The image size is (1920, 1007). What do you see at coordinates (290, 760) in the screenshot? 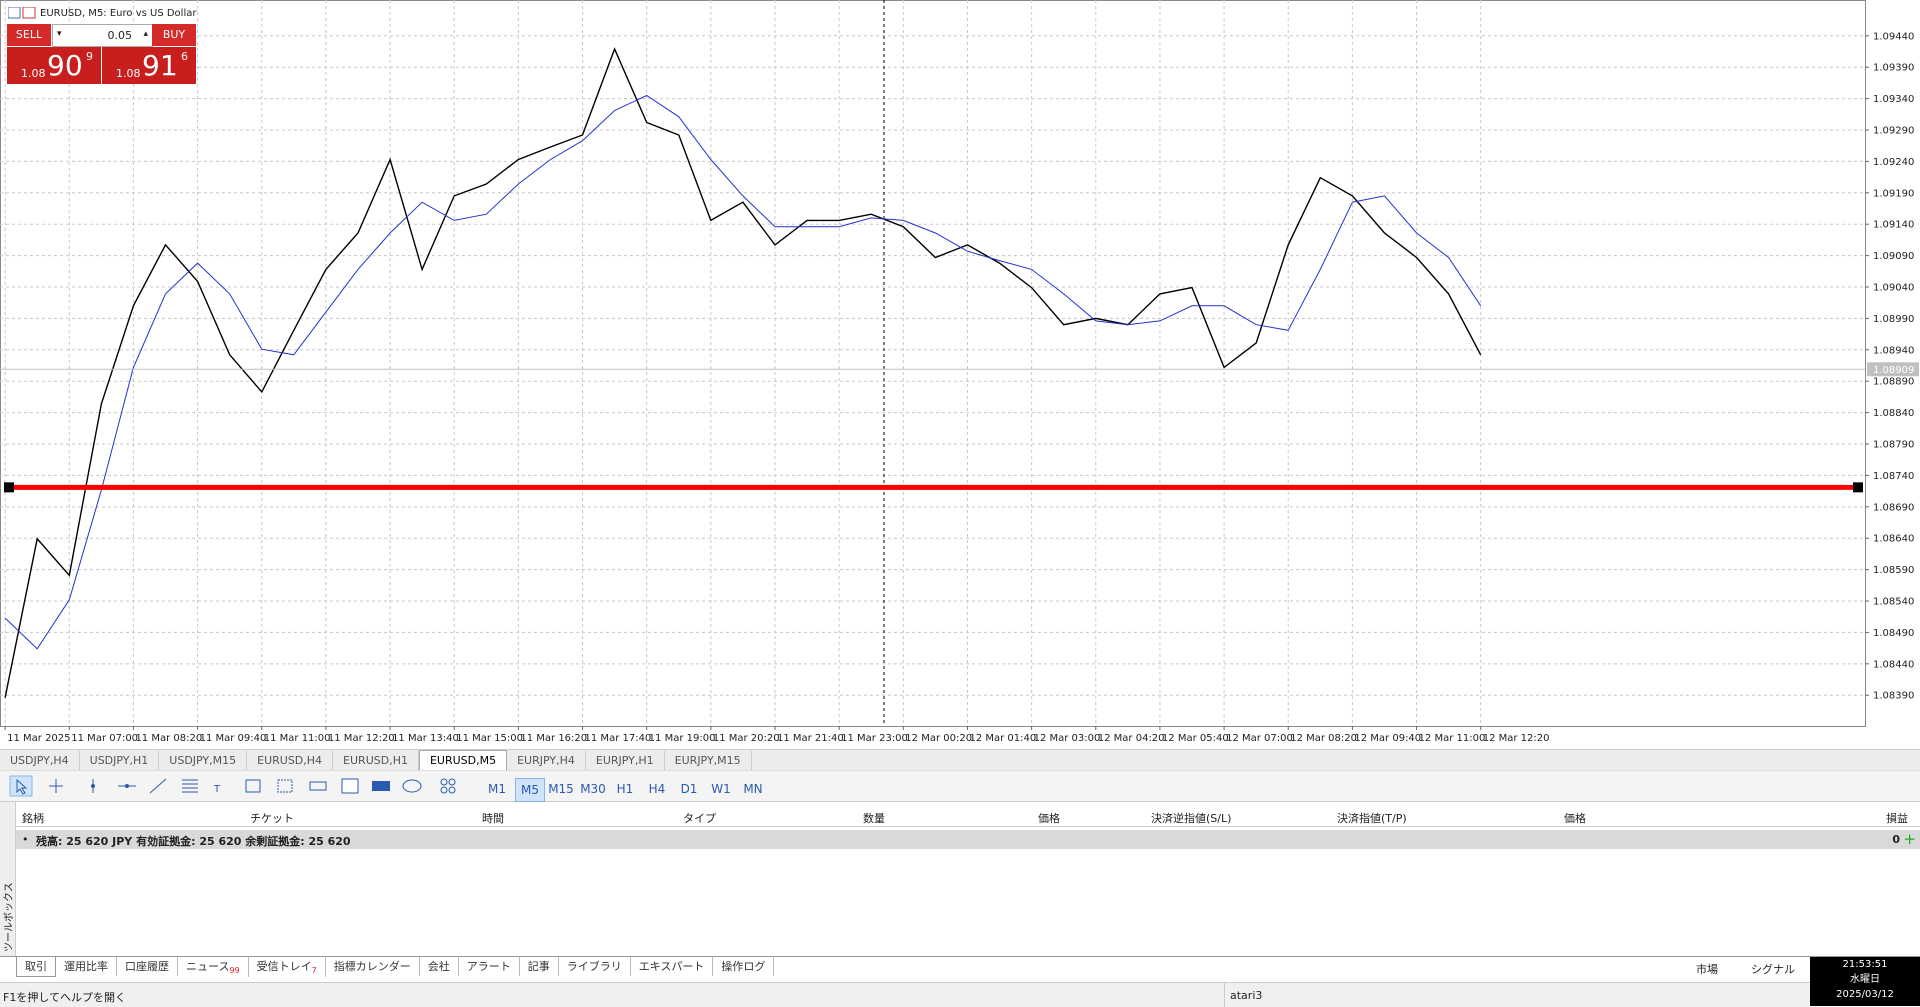
I see `chart-tab: EURUSD,H4` at bounding box center [290, 760].